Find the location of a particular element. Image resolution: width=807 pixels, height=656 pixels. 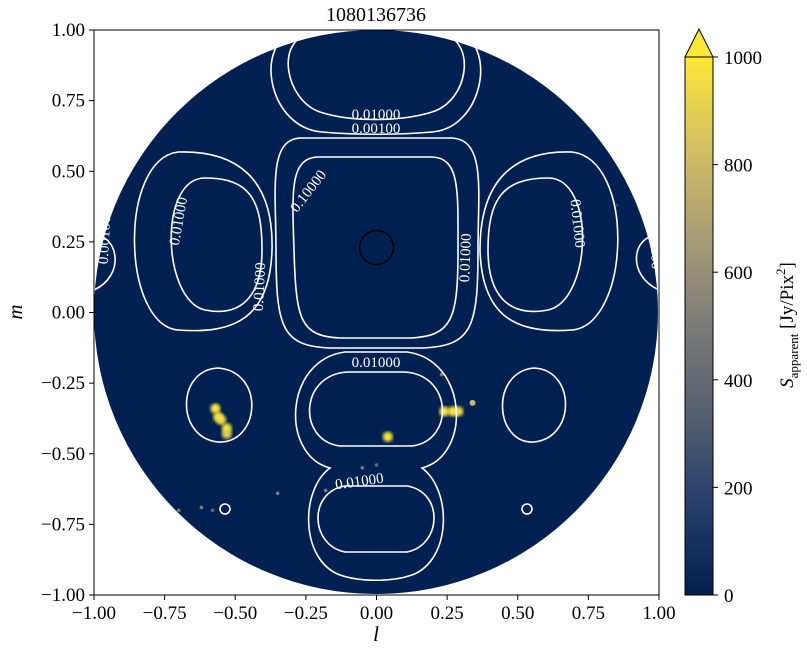

x-tick-label: −0.50 is located at coordinates (235, 613).